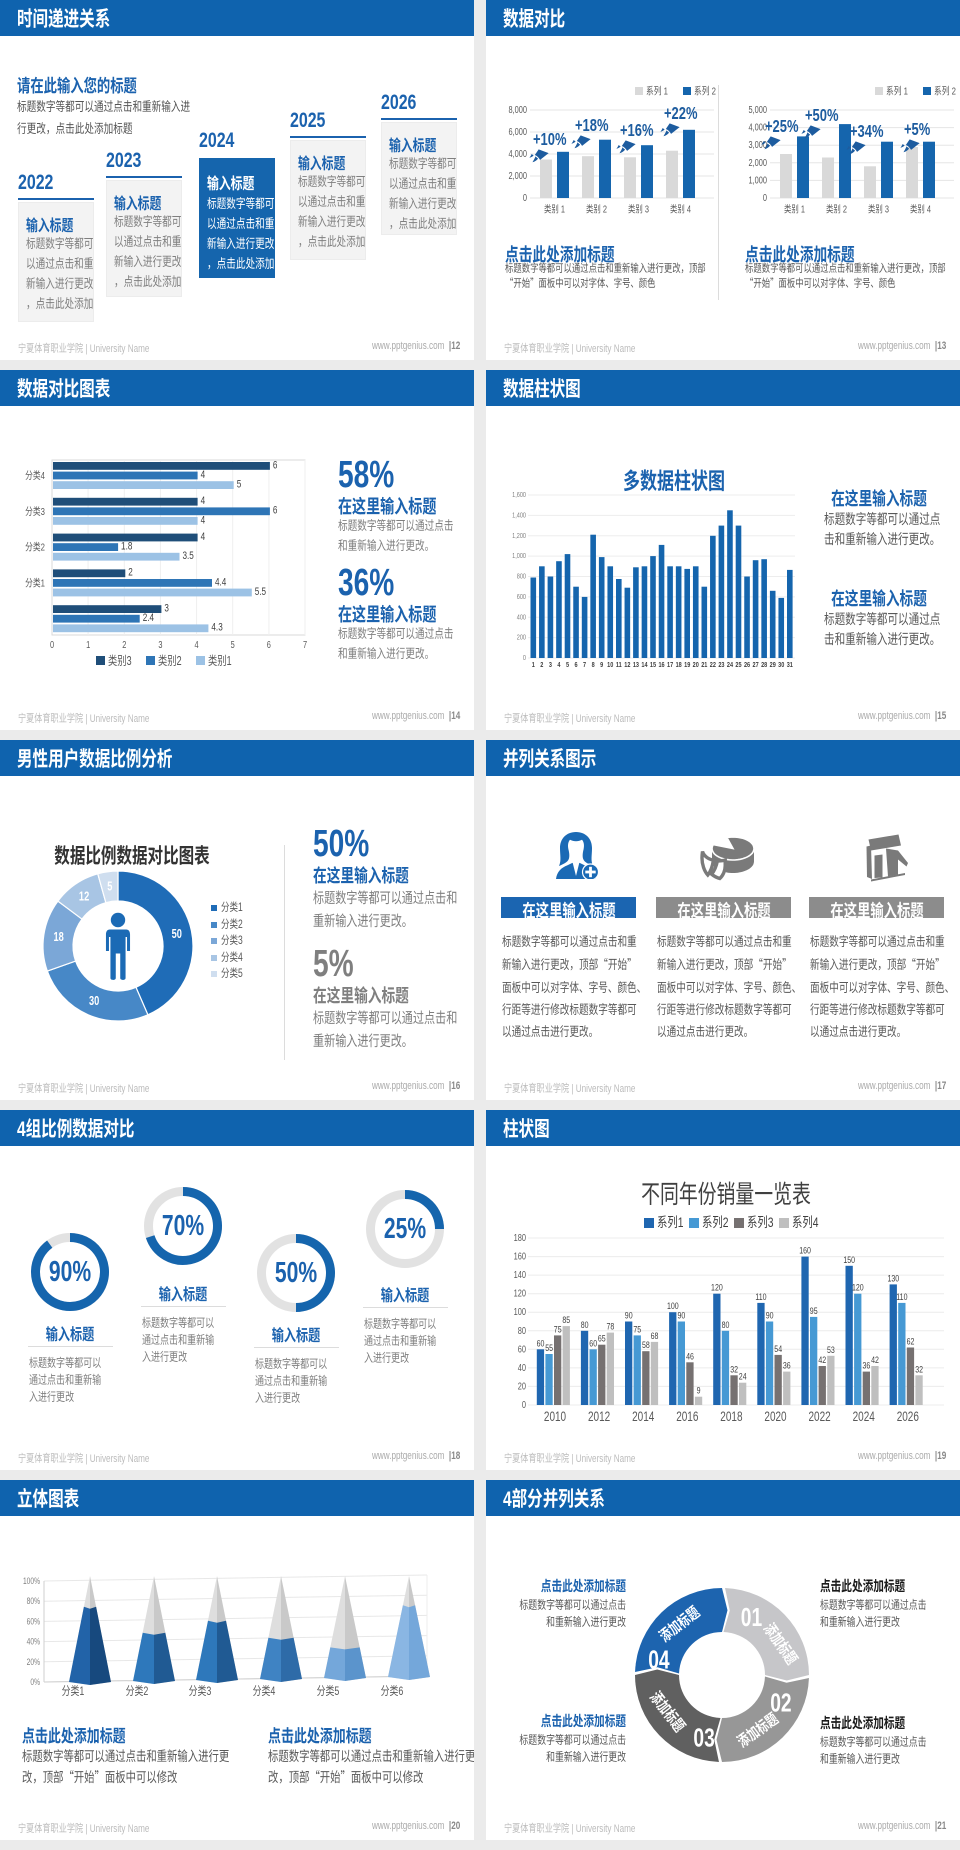  Describe the element at coordinates (646, 1344) in the screenshot. I see `svg-text: 58` at that location.